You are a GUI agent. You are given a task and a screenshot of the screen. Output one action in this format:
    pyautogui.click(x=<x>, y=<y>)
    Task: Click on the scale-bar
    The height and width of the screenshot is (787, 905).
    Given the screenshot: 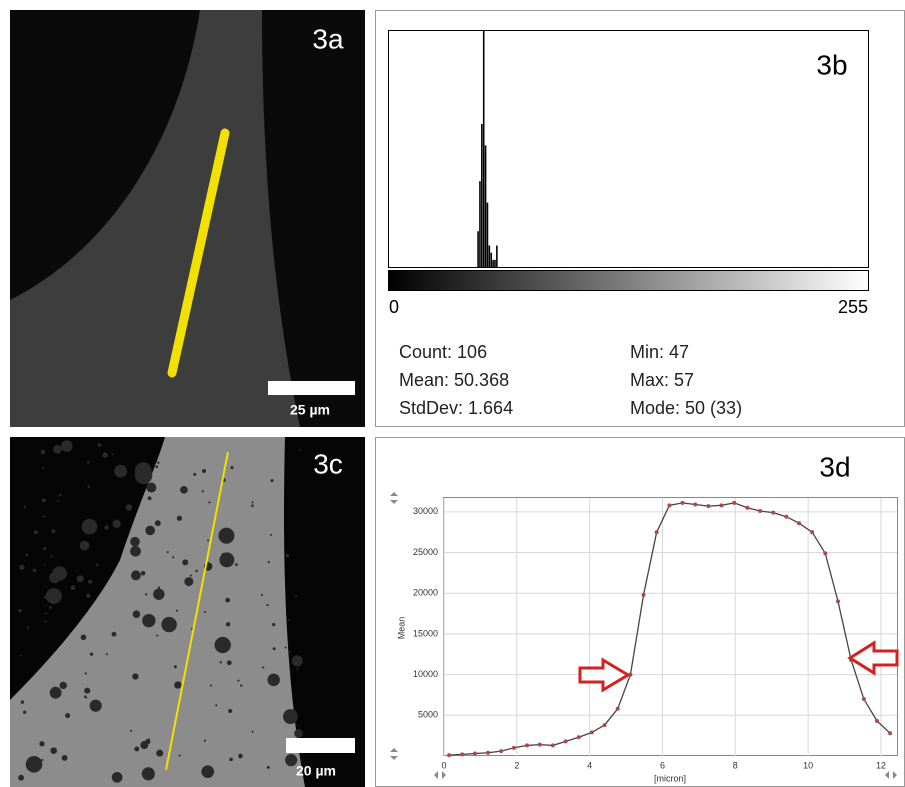 What is the action you would take?
    pyautogui.click(x=320, y=745)
    